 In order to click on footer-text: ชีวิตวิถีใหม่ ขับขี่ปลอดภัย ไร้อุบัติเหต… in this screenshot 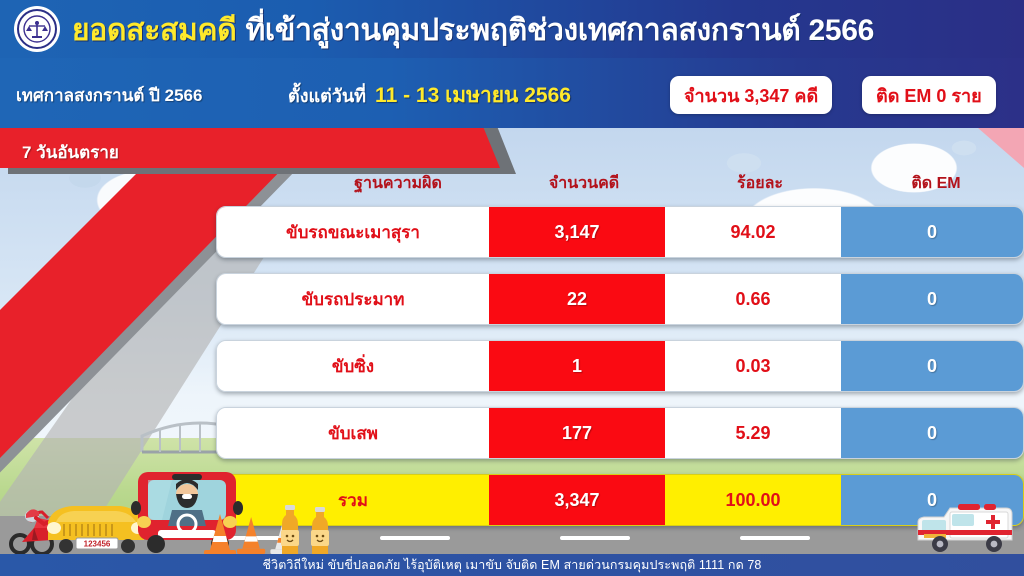, I will do `click(512, 565)`.